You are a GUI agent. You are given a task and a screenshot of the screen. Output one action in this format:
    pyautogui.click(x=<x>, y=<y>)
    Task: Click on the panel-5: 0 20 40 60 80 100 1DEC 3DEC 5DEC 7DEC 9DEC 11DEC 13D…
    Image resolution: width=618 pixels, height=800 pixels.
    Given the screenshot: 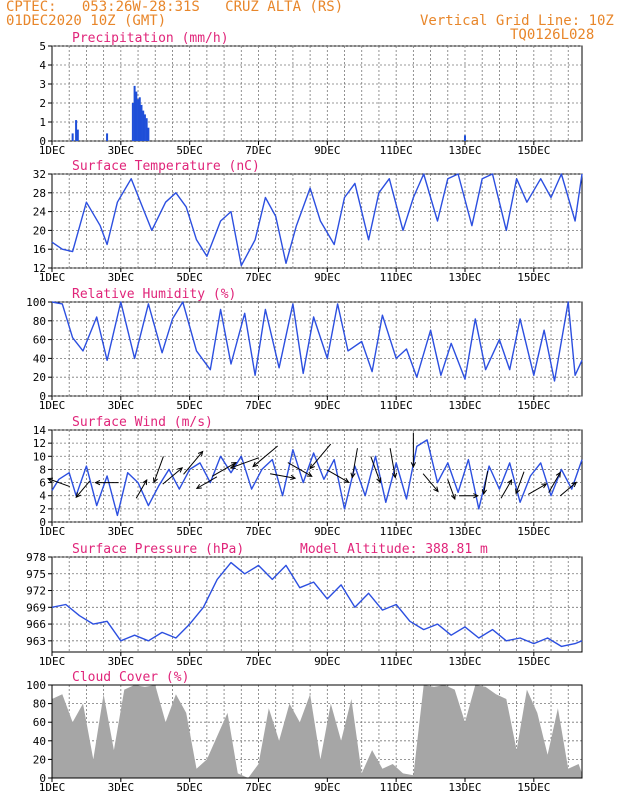 What is the action you would take?
    pyautogui.click(x=304, y=732)
    